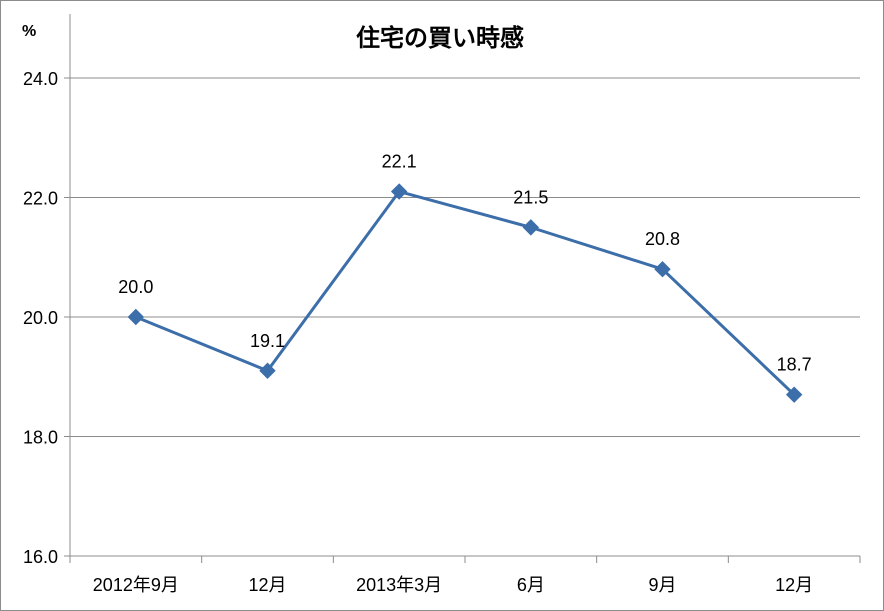 This screenshot has width=884, height=611. I want to click on data-label: 20.8, so click(662, 239).